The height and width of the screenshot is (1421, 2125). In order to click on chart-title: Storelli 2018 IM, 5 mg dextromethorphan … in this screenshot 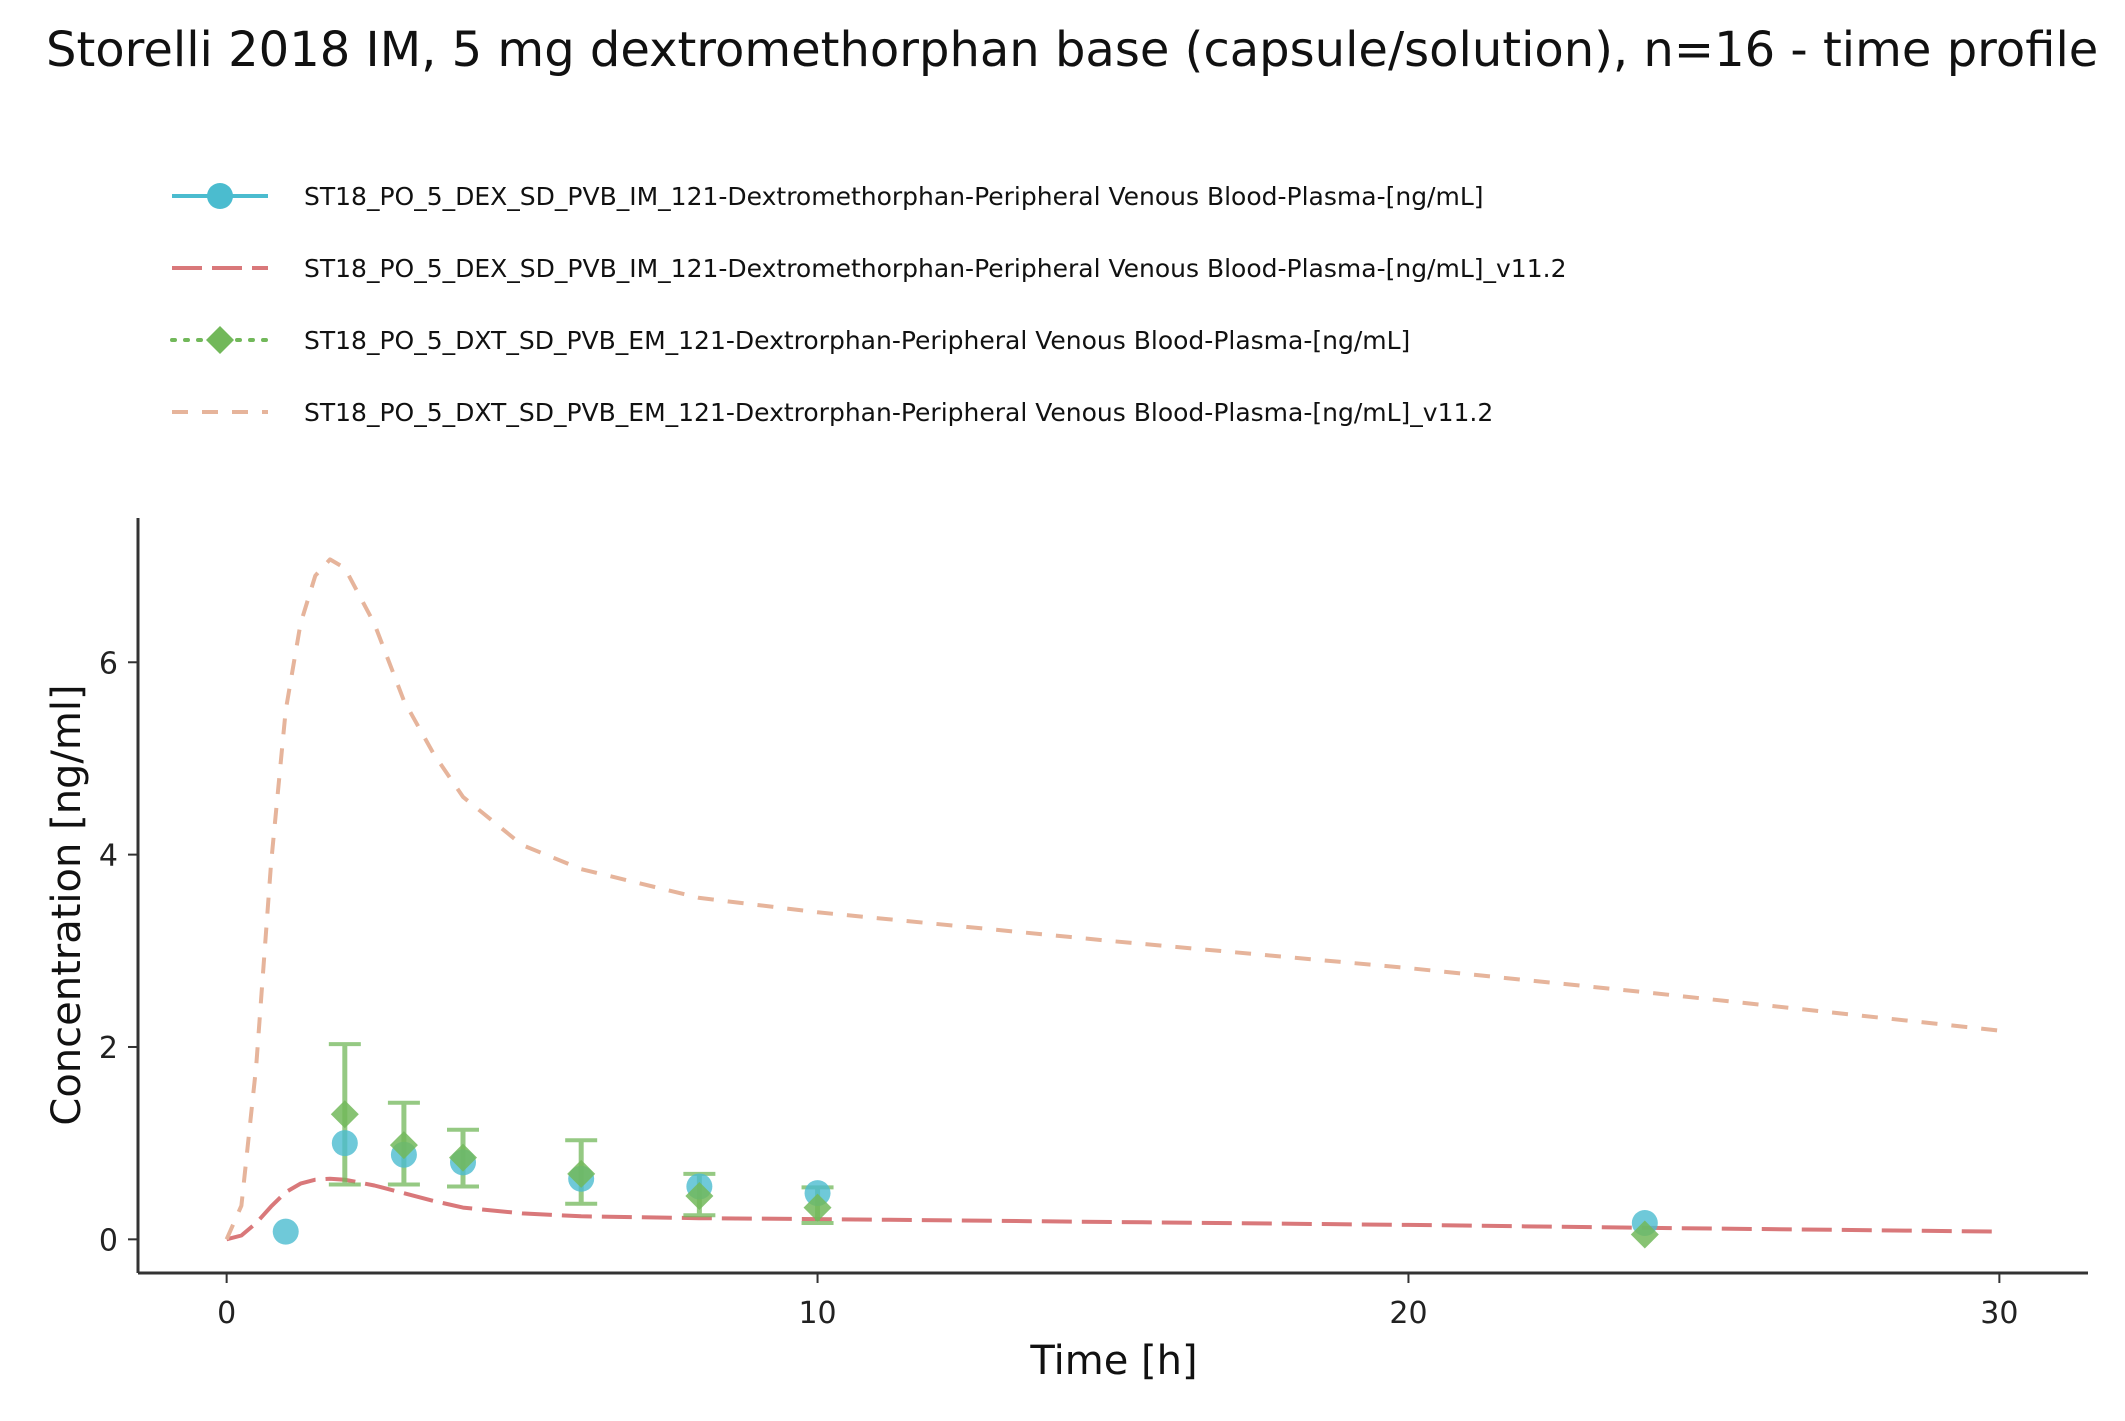, I will do `click(1072, 50)`.